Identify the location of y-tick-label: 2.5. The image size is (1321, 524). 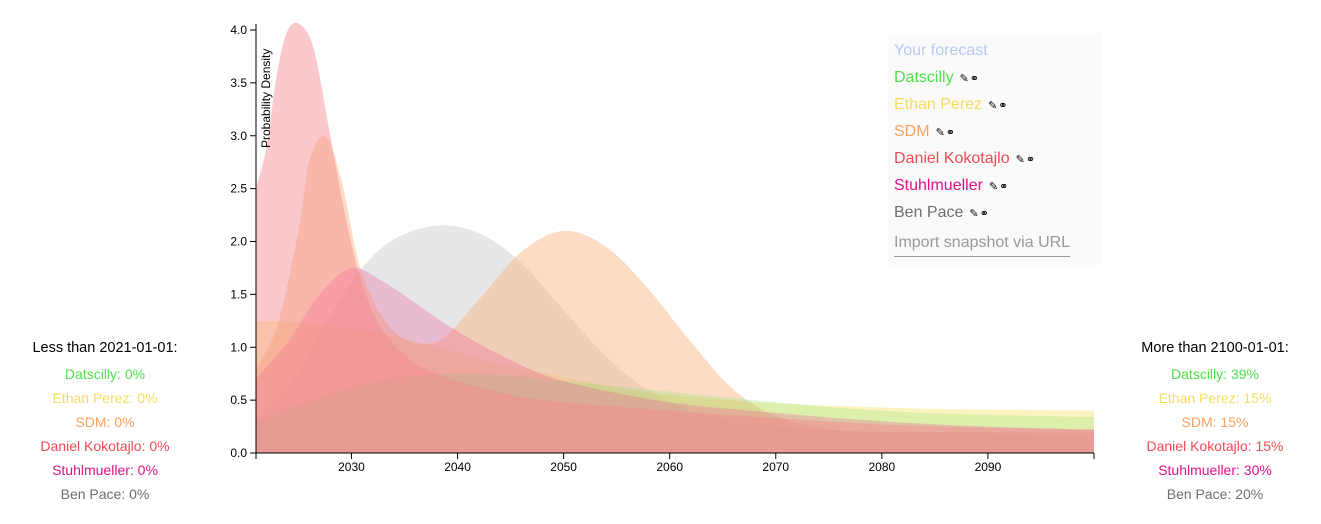
(238, 189).